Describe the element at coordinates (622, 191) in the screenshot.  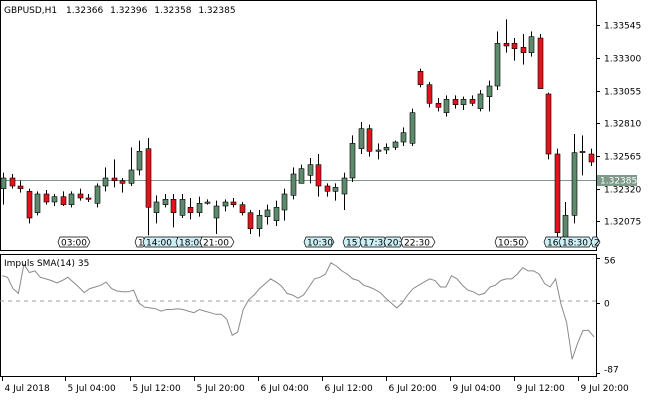
I see `price-tick-label: 1.32320` at that location.